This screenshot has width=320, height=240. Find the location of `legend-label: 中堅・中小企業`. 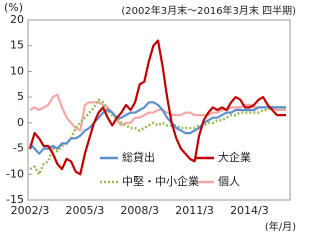

legend-label: 中堅・中小企業 is located at coordinates (160, 181).